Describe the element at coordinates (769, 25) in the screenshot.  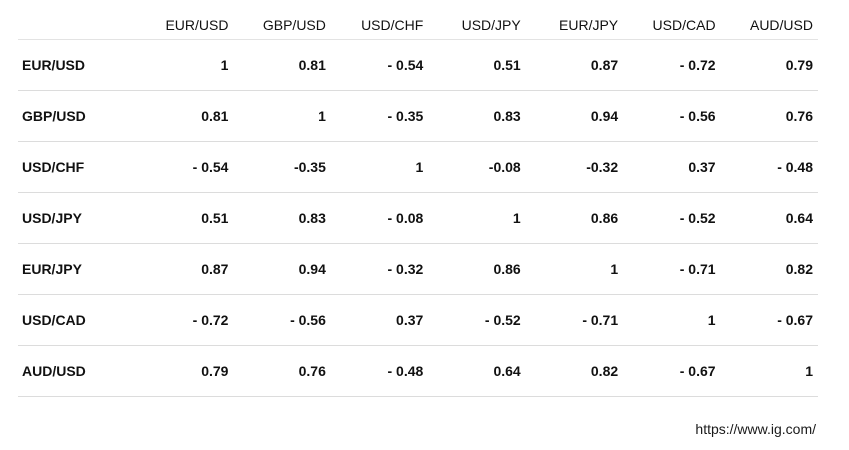
I see `column-header: AUD/USD` at that location.